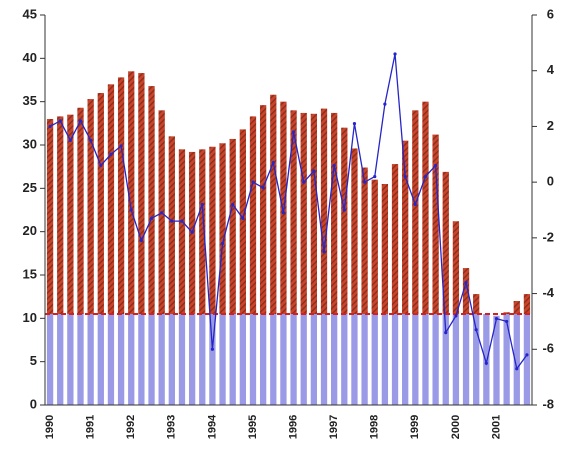 This screenshot has width=574, height=465. I want to click on y-tick-label: 30, so click(30, 143).